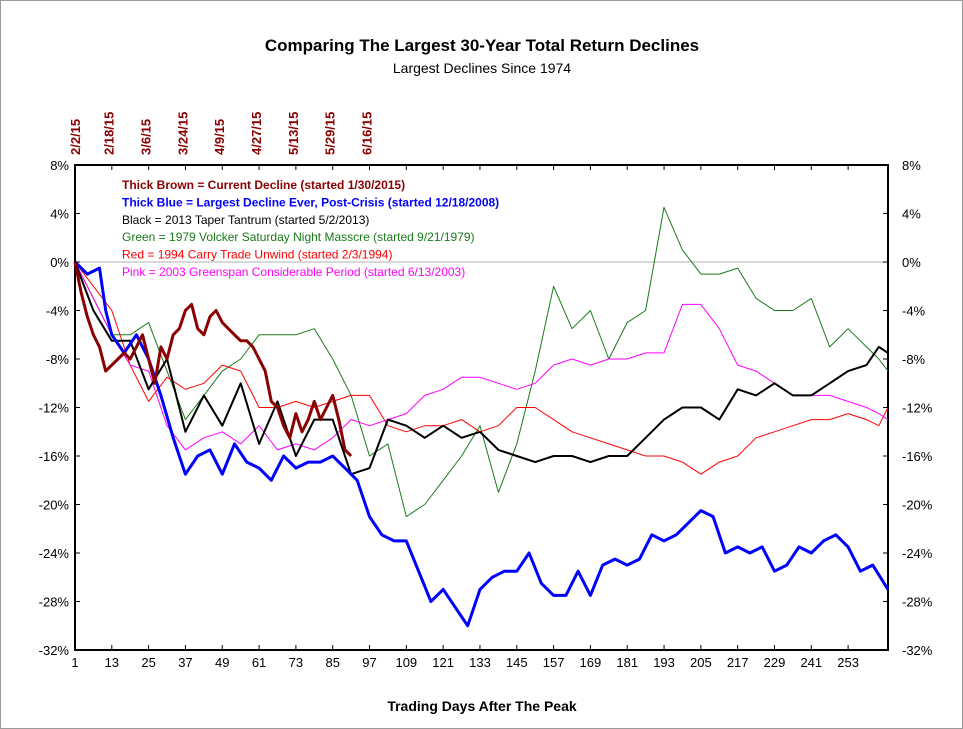  Describe the element at coordinates (222, 662) in the screenshot. I see `x-tick-label: 49` at that location.